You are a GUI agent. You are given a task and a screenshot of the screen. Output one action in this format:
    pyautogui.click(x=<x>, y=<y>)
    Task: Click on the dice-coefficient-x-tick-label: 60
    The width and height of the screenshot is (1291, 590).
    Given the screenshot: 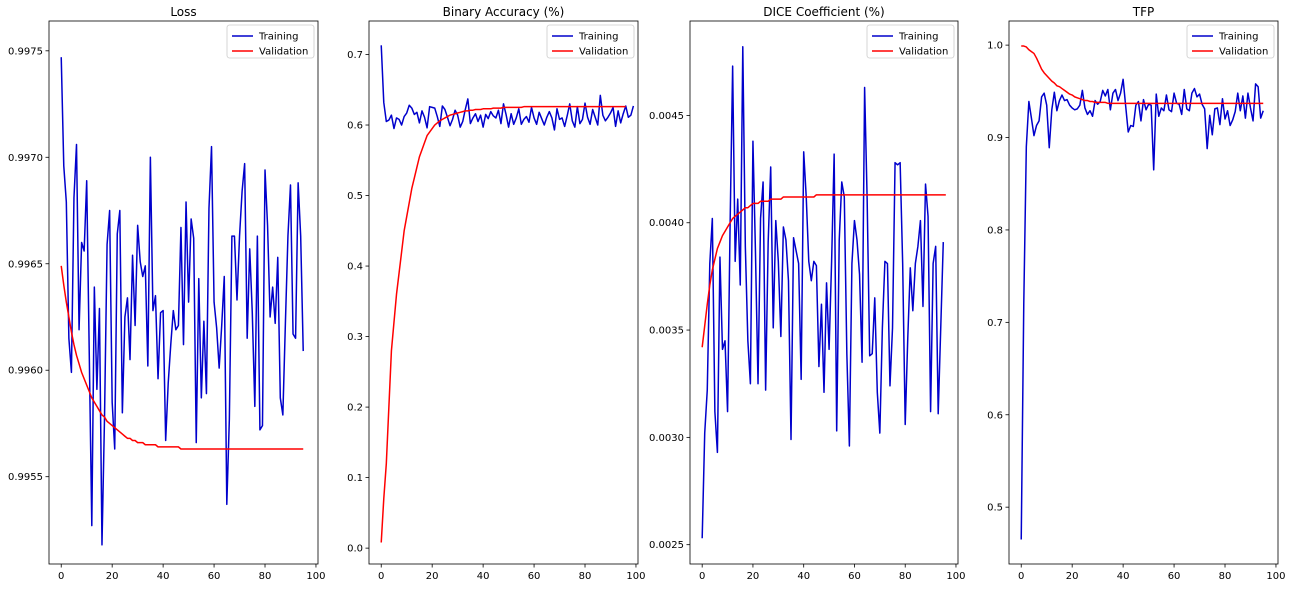 What is the action you would take?
    pyautogui.click(x=854, y=576)
    